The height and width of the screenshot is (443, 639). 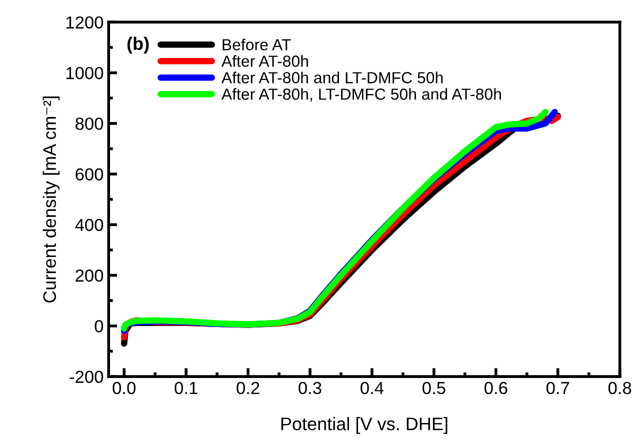 What do you see at coordinates (90, 174) in the screenshot?
I see `y-tick-label: 600` at bounding box center [90, 174].